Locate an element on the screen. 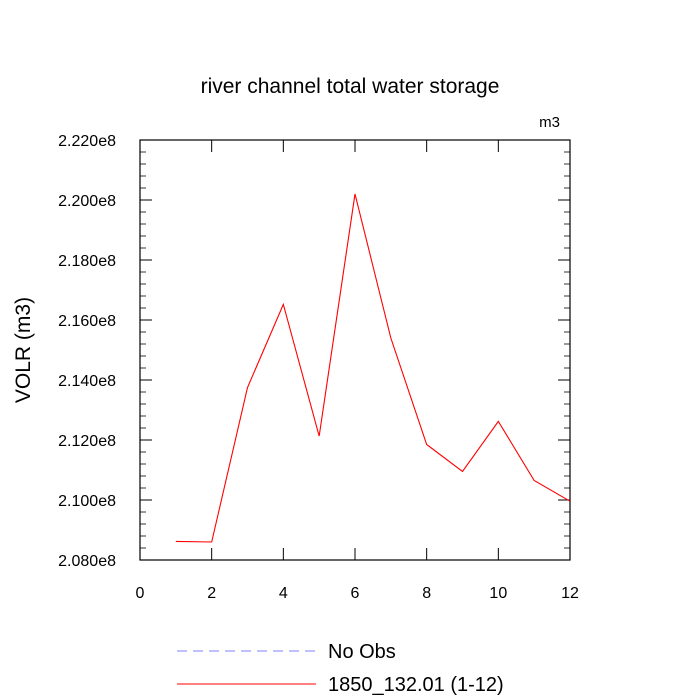  x-tick-label: 2 is located at coordinates (211, 593).